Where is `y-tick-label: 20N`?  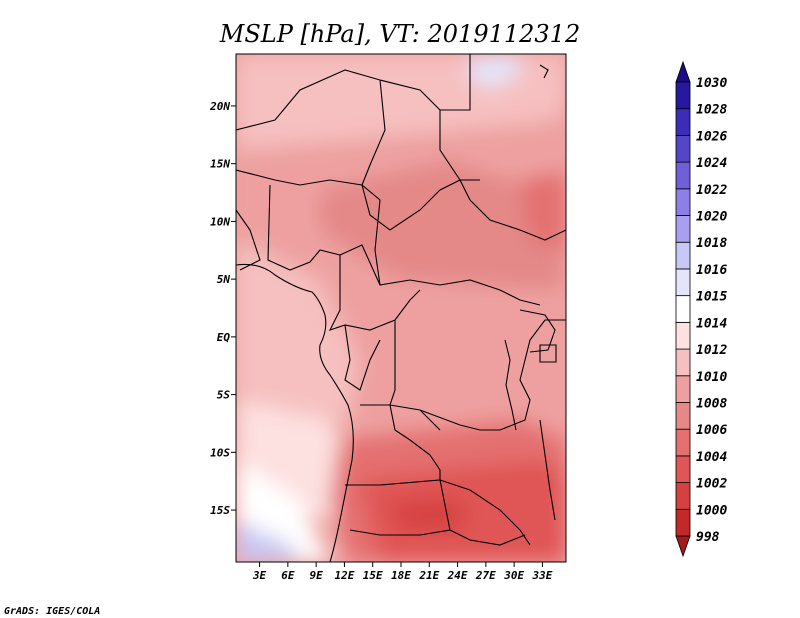
y-tick-label: 20N is located at coordinates (219, 106).